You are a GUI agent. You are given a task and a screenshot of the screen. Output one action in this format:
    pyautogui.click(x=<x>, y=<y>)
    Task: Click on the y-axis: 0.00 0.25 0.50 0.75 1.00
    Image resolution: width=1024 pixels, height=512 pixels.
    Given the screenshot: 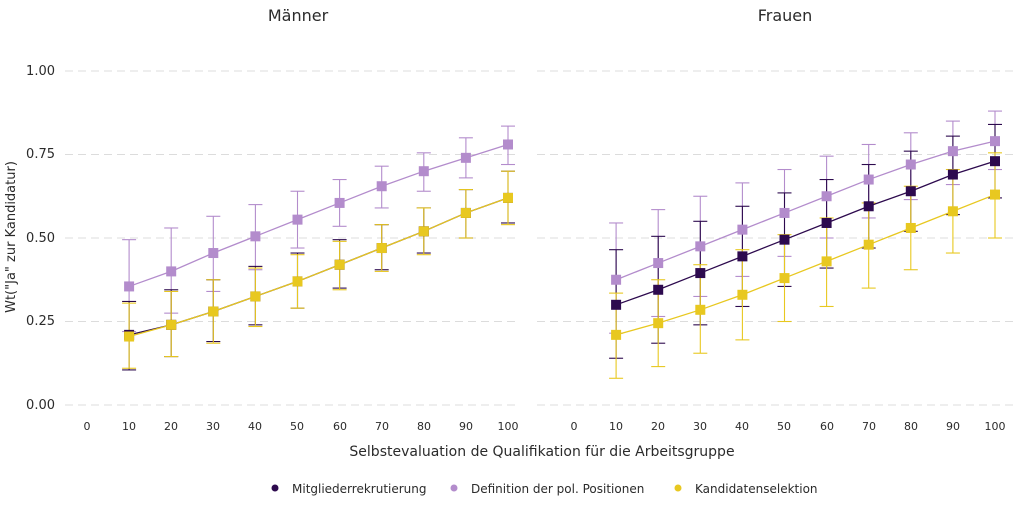 What is the action you would take?
    pyautogui.click(x=40, y=238)
    